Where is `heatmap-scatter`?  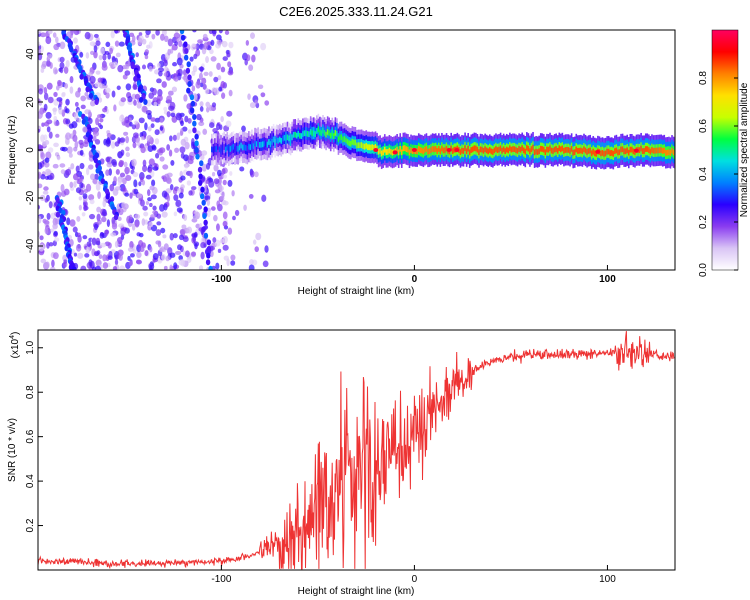
heatmap-scatter is located at coordinates (154, 146).